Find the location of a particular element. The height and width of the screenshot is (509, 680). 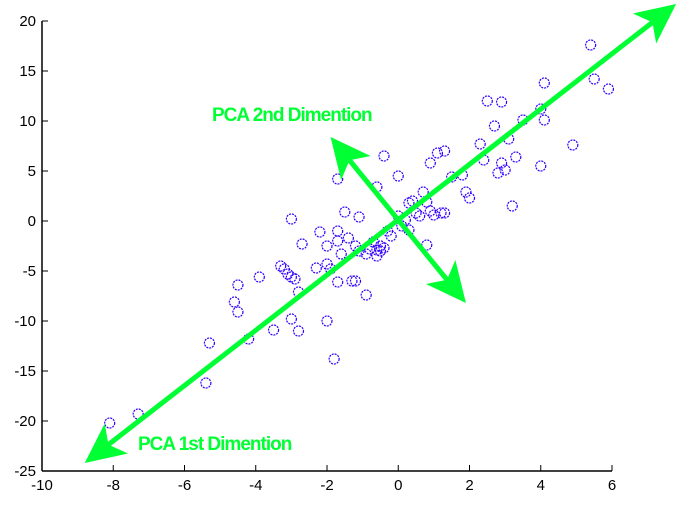

pca-1st-dimension-label: PCA 1st Dimention is located at coordinates (215, 444).